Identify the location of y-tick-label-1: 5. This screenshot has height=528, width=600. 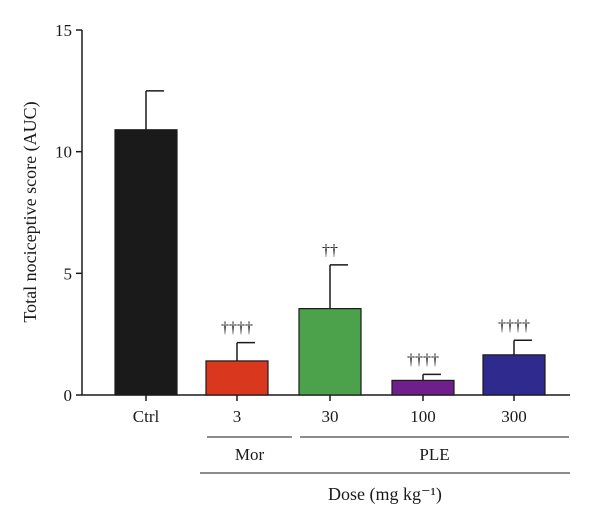
(68, 273).